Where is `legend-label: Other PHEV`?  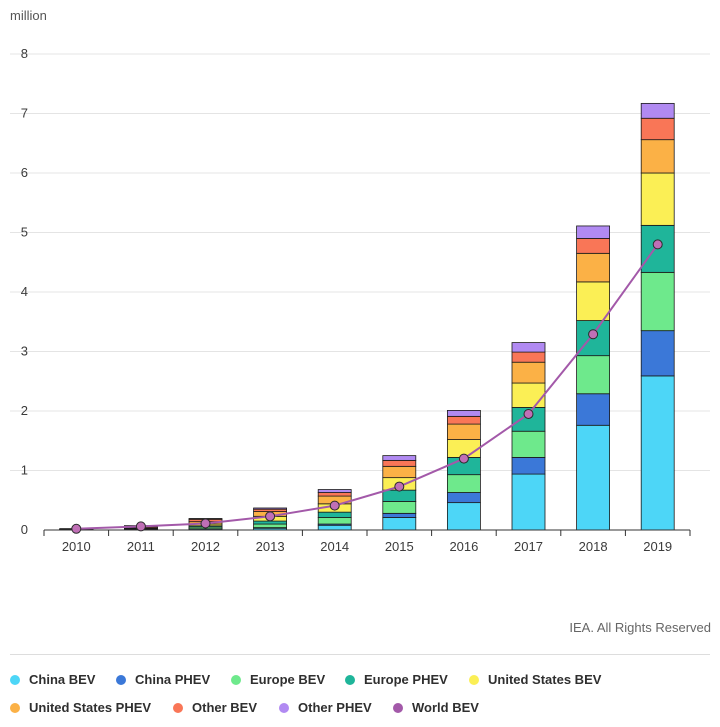
legend-label: Other PHEV is located at coordinates (335, 707).